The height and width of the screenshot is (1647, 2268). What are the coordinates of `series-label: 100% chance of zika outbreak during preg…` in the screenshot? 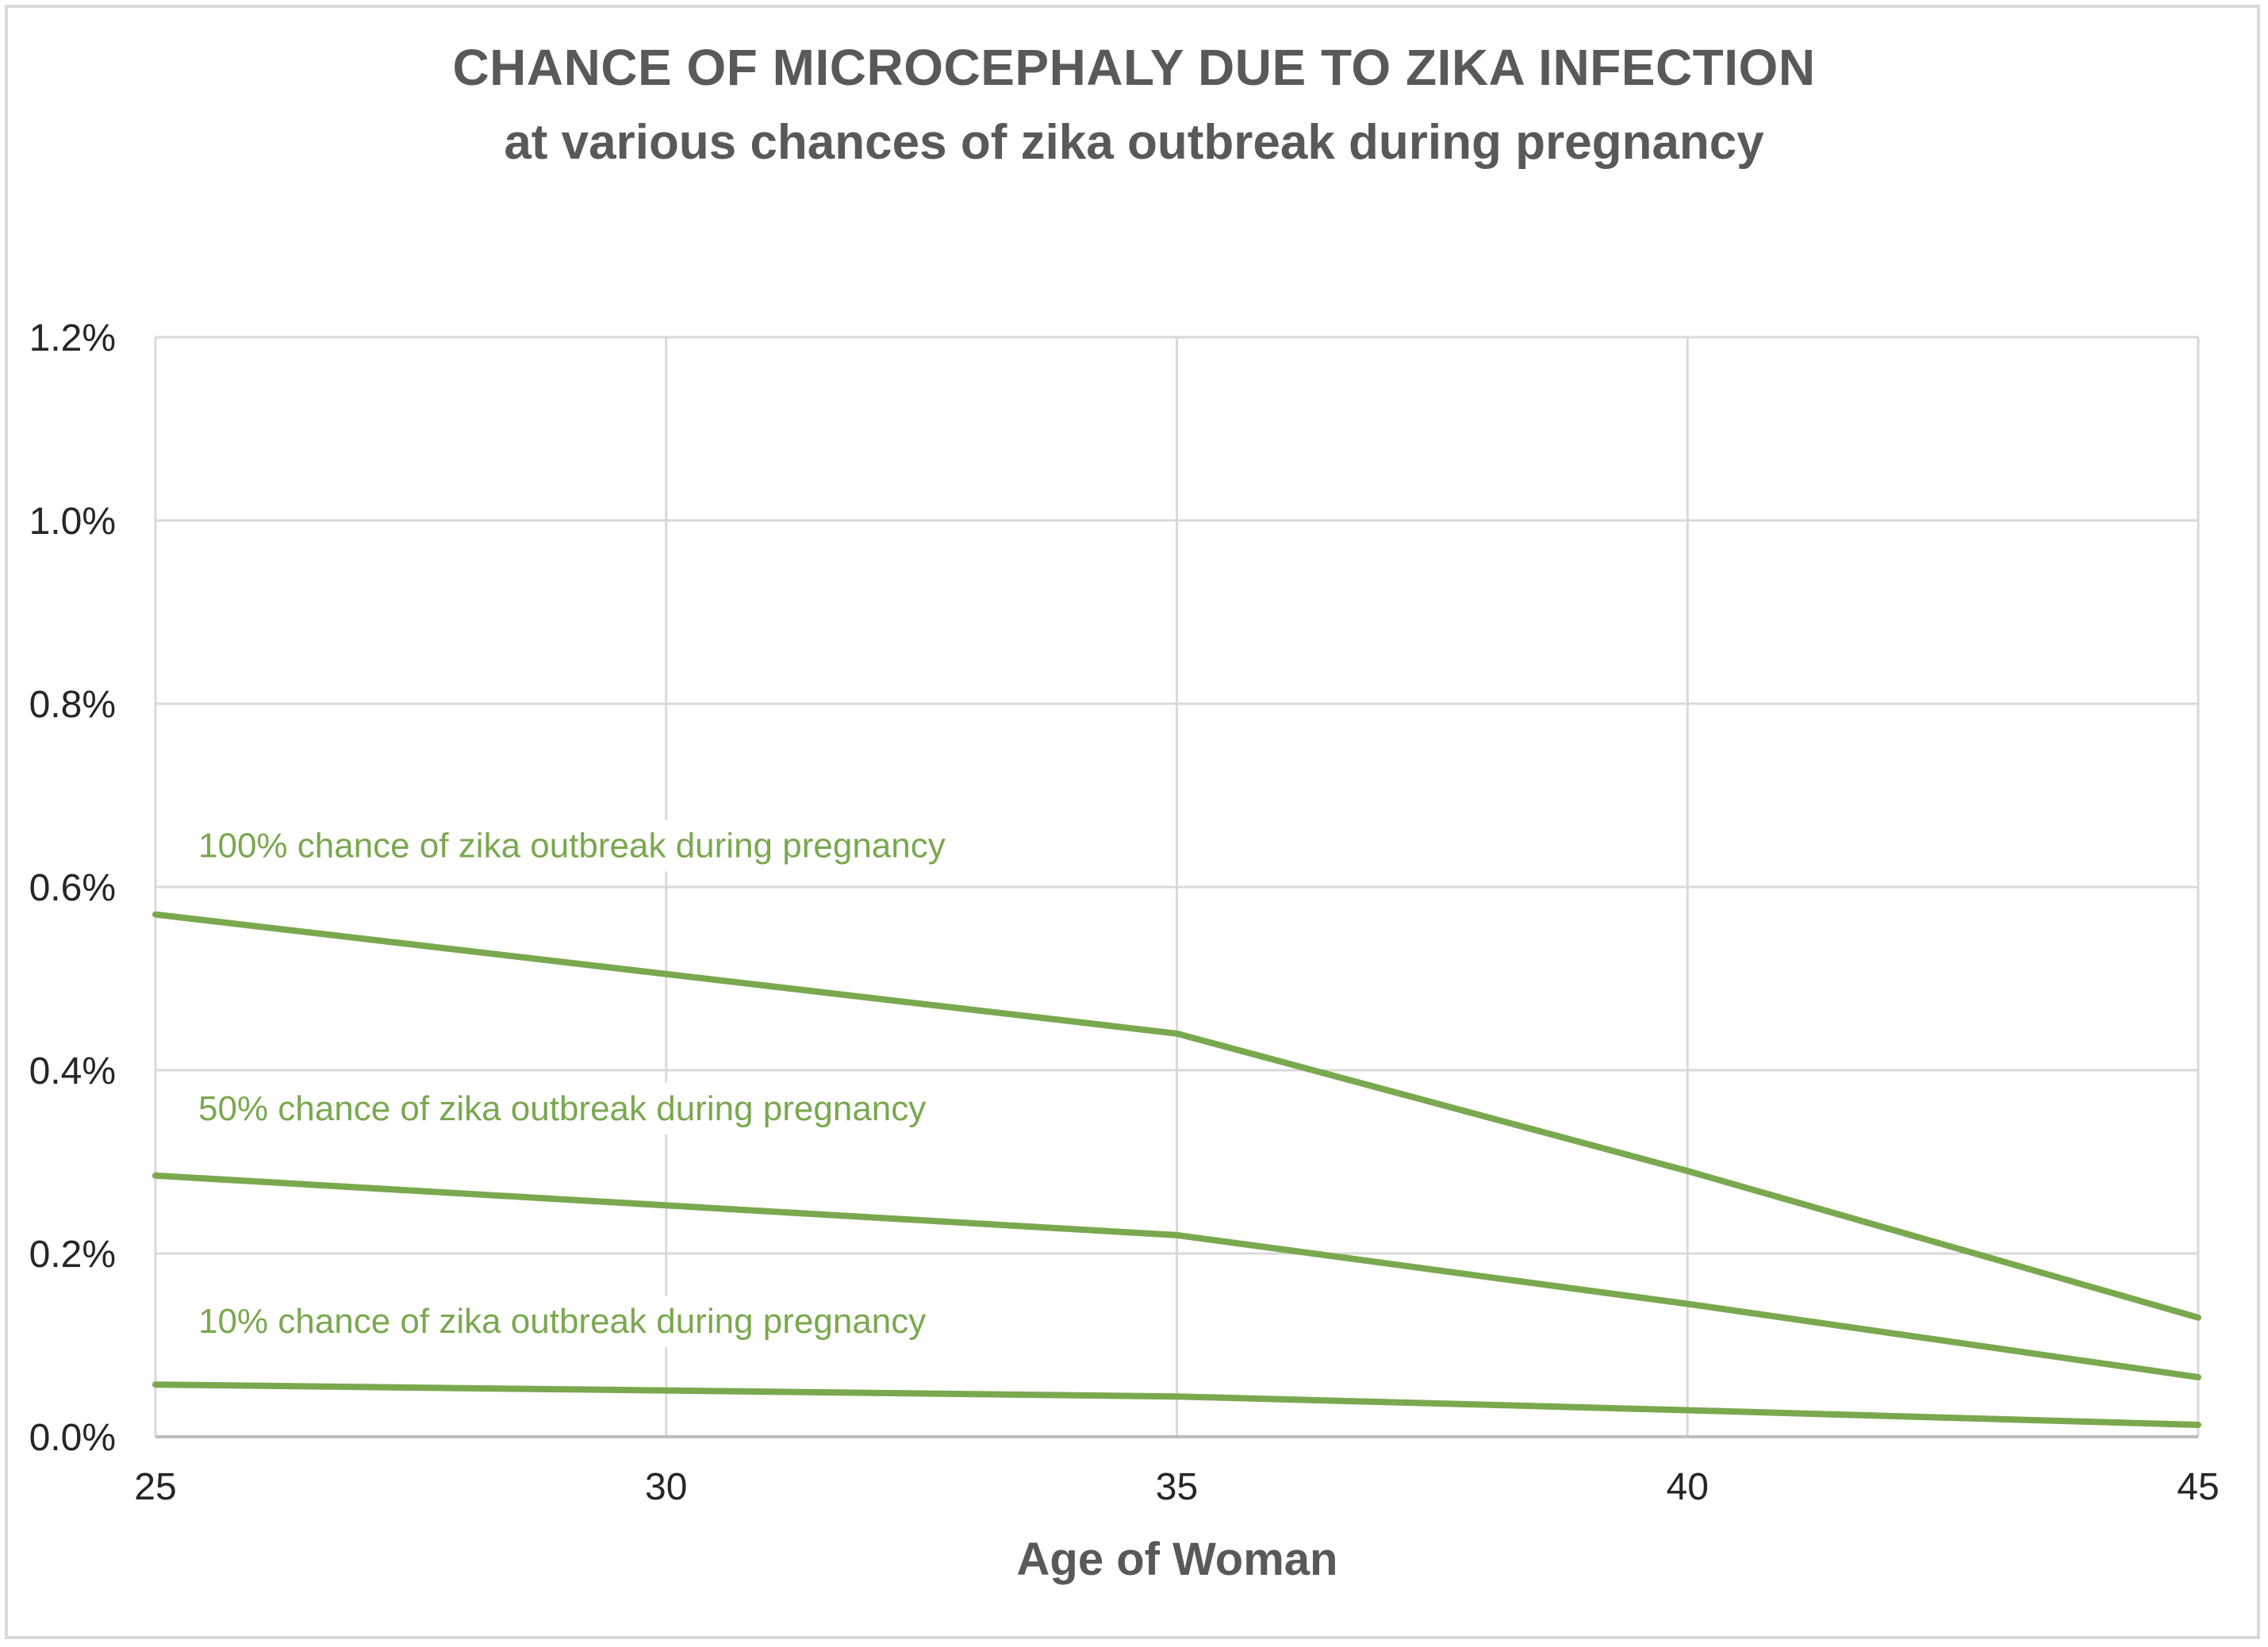 It's located at (572, 846).